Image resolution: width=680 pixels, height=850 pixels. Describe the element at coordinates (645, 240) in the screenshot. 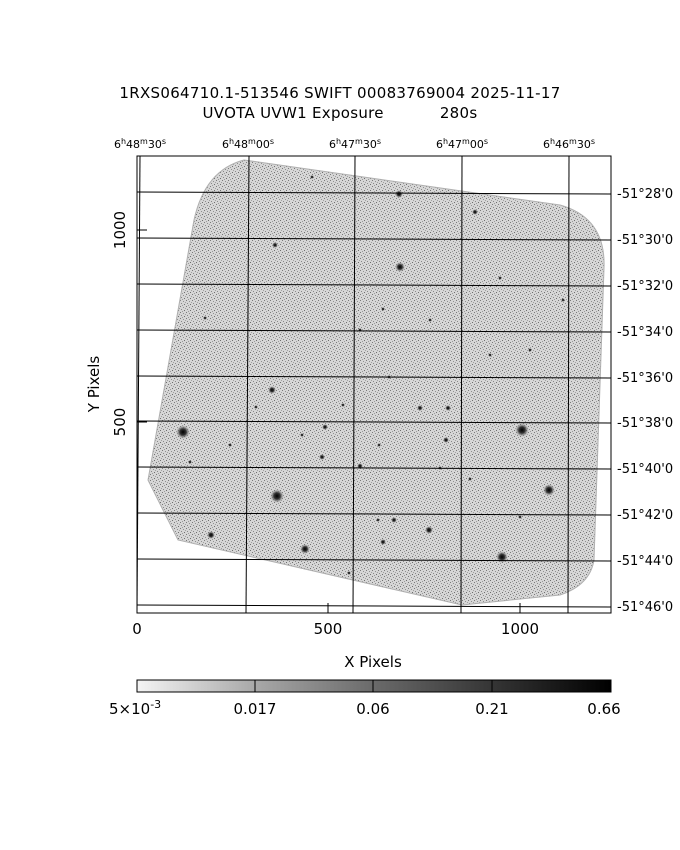

I see `dec-tick-label: -51°30'0` at that location.